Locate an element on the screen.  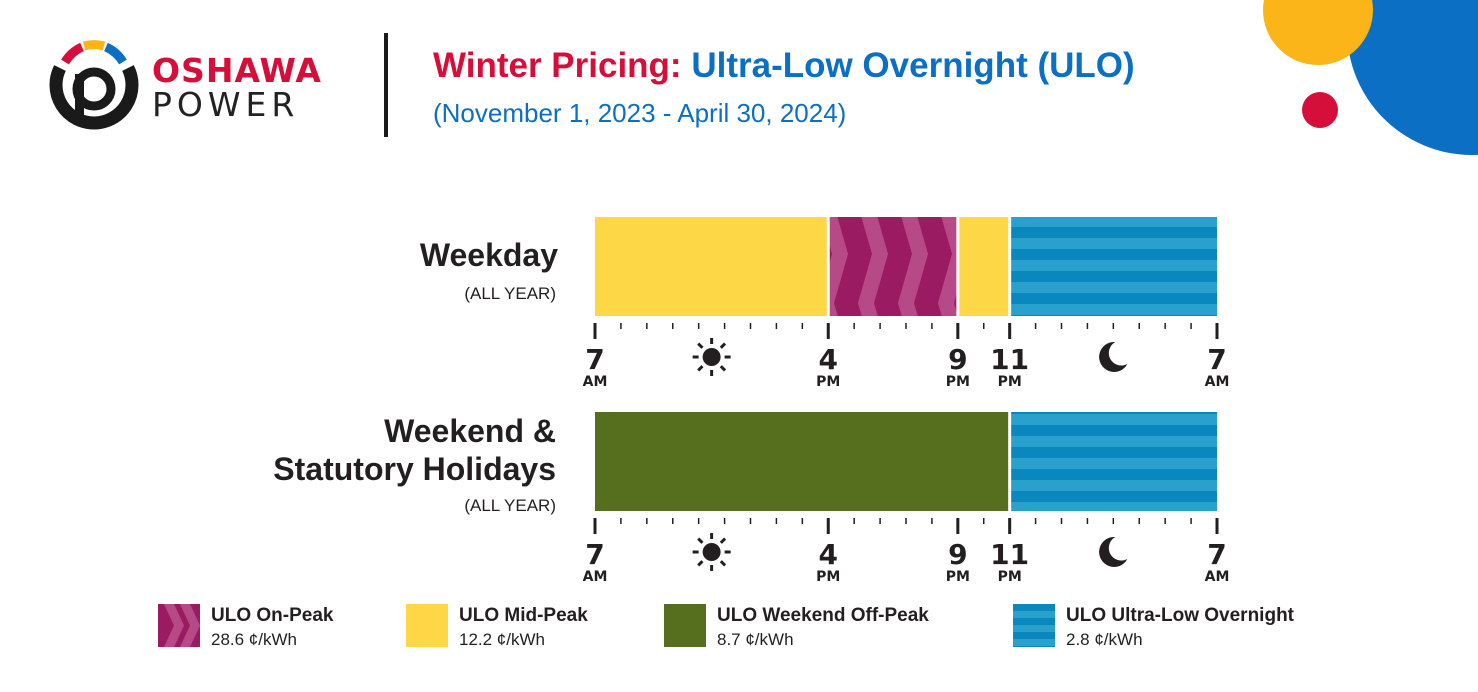
yellow-circle is located at coordinates (1318, 32).